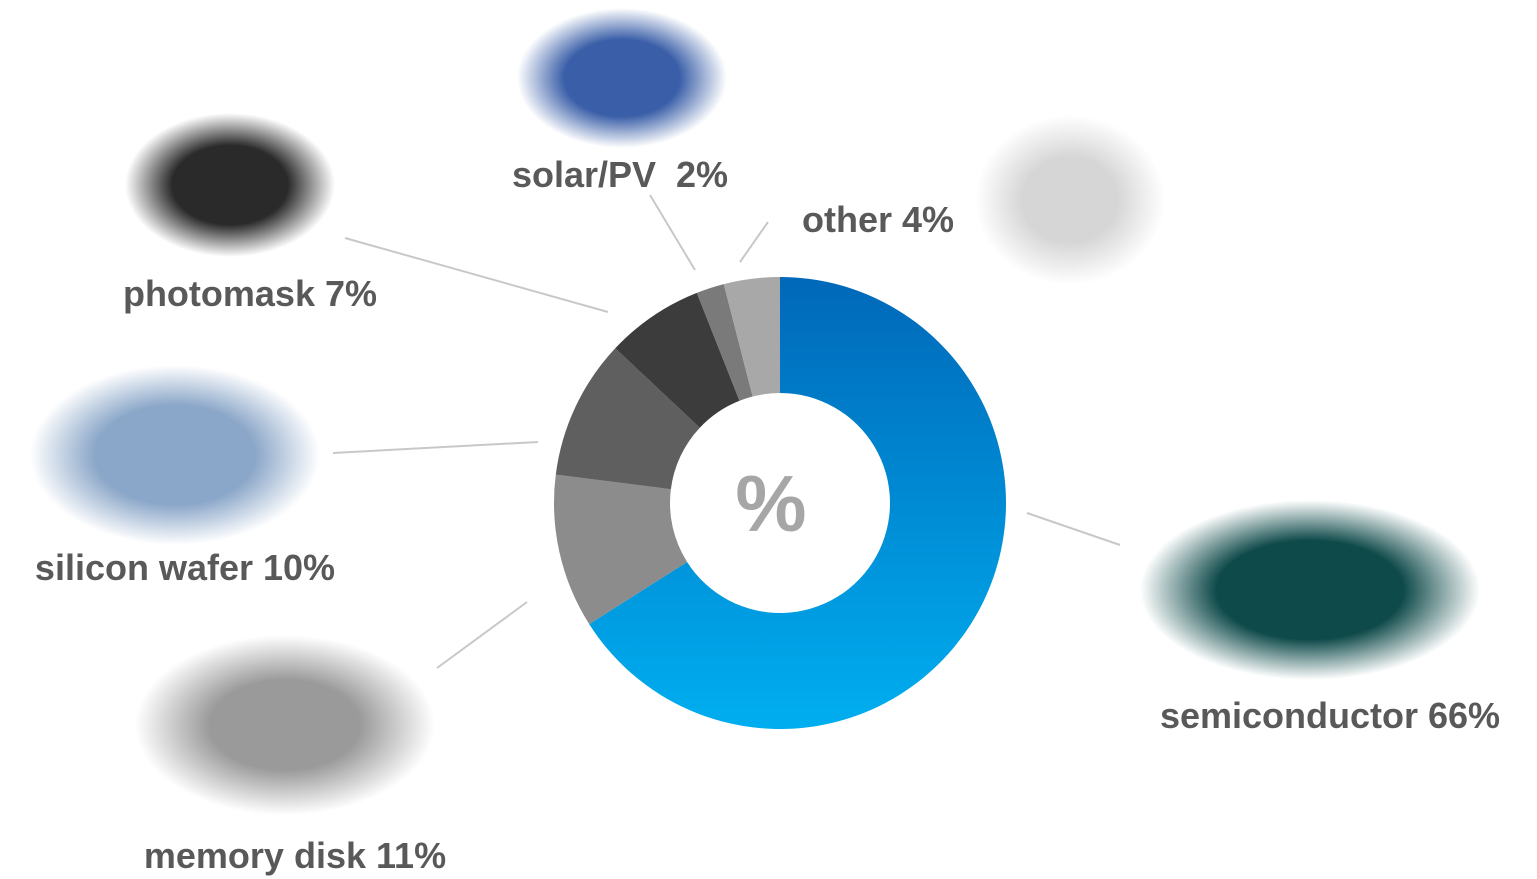 This screenshot has height=879, width=1537. I want to click on chip-picture, so click(1310, 590).